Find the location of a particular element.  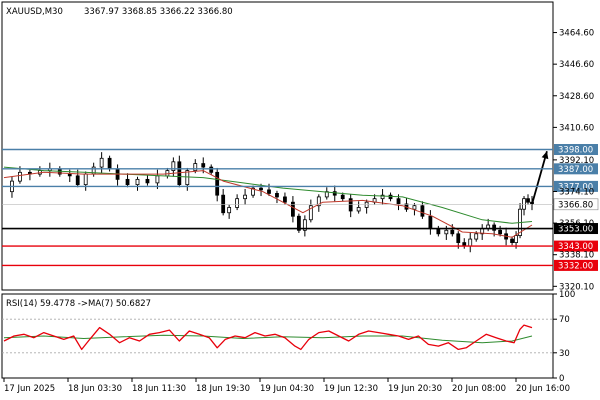

rsi-info: RSI(14) 59.4778 ->MA(7) 50.6827 is located at coordinates (78, 304).